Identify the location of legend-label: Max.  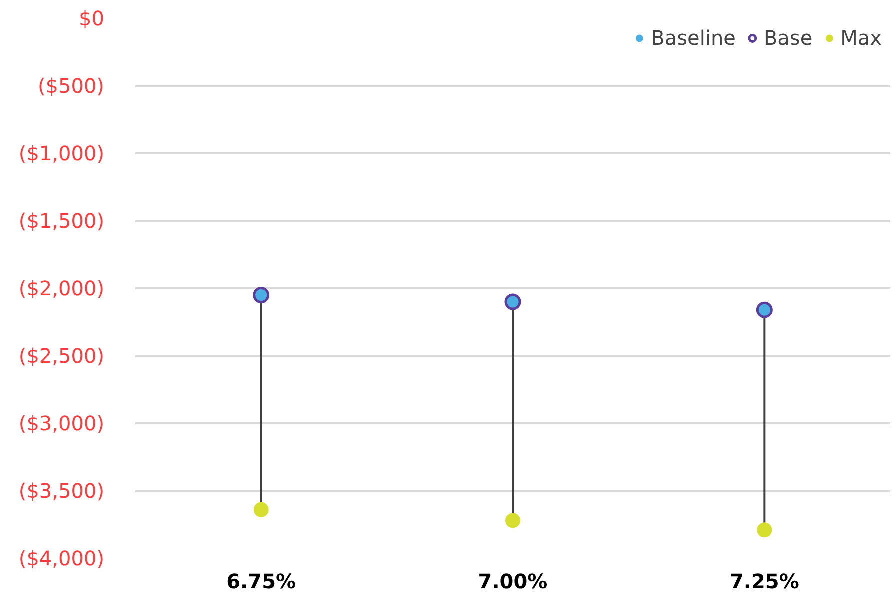
(861, 38).